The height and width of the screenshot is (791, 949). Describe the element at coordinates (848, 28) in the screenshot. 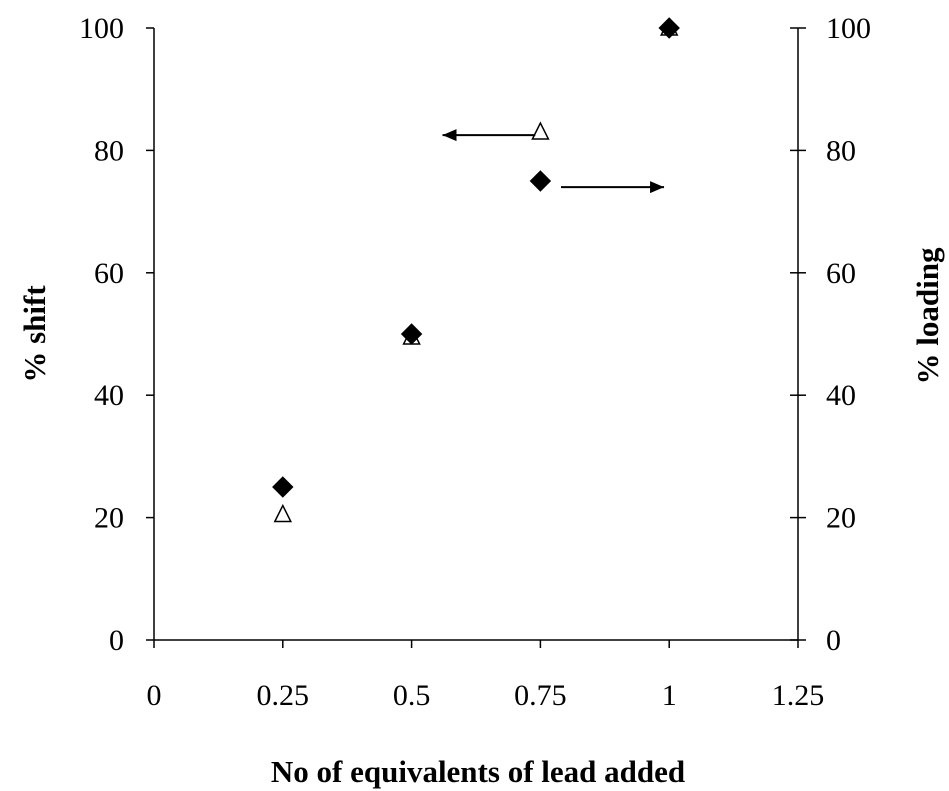

I see `right-y-tick-label: 100` at that location.